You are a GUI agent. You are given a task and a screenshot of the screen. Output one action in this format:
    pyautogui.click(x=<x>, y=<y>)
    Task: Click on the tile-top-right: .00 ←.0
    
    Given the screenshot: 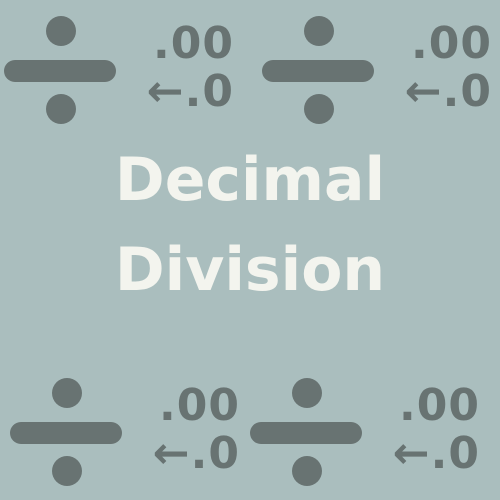 What is the action you would take?
    pyautogui.click(x=381, y=68)
    